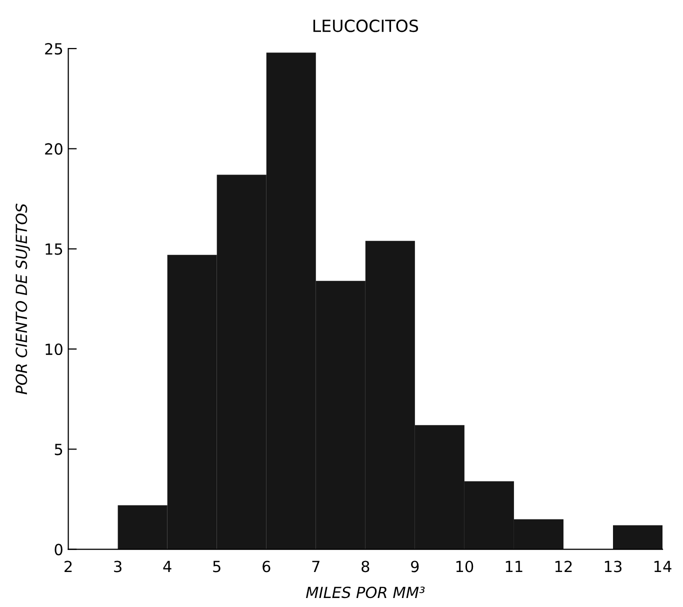 The height and width of the screenshot is (607, 683). Describe the element at coordinates (514, 566) in the screenshot. I see `x-tick-label: 11` at that location.